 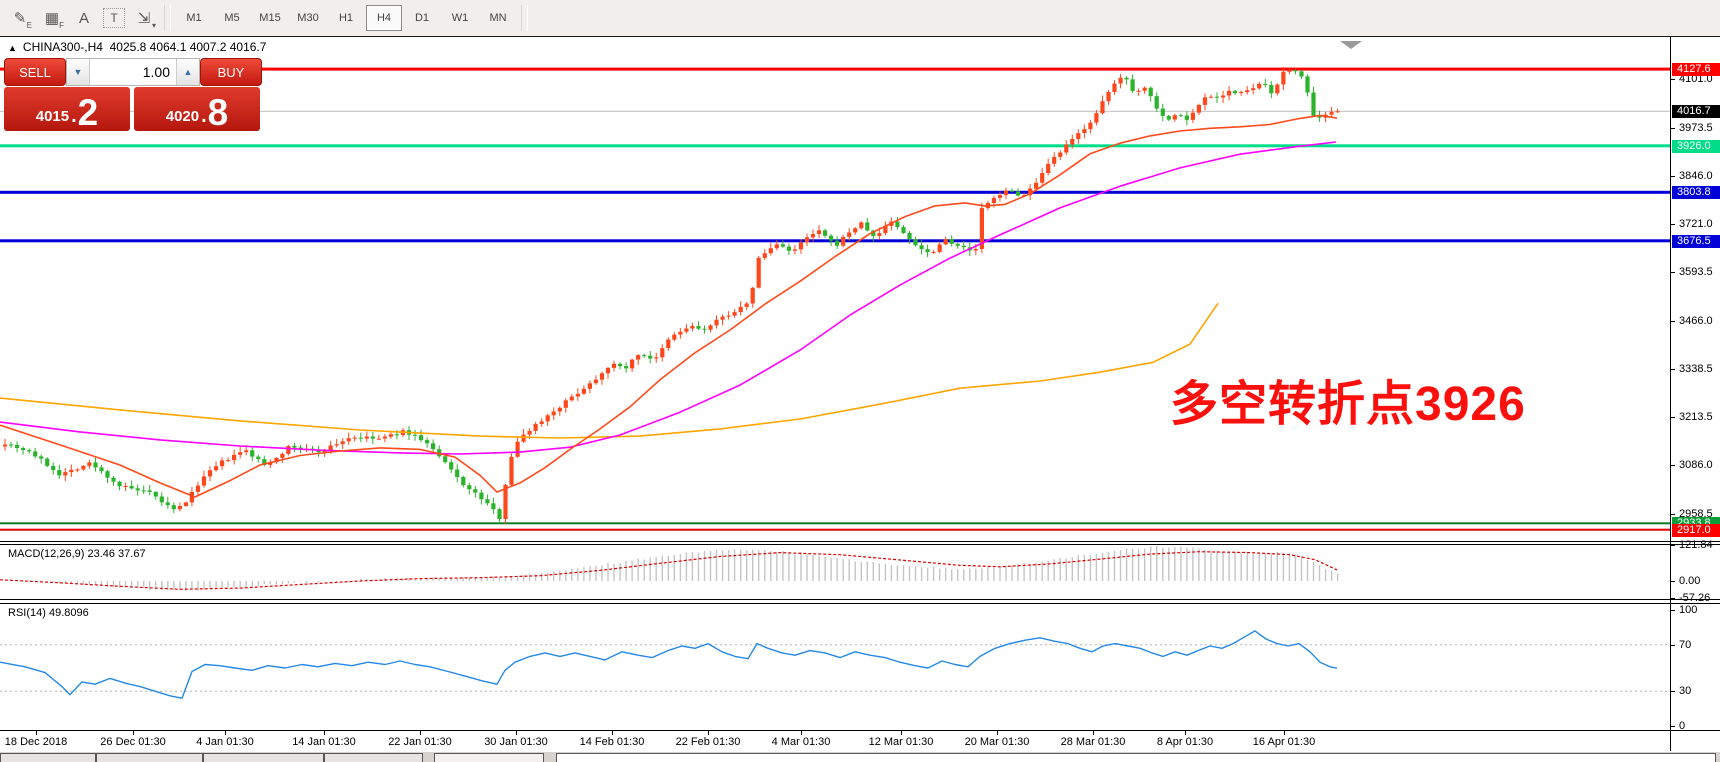 What do you see at coordinates (12, 48) in the screenshot?
I see `collapse-chart-icon: ▲` at bounding box center [12, 48].